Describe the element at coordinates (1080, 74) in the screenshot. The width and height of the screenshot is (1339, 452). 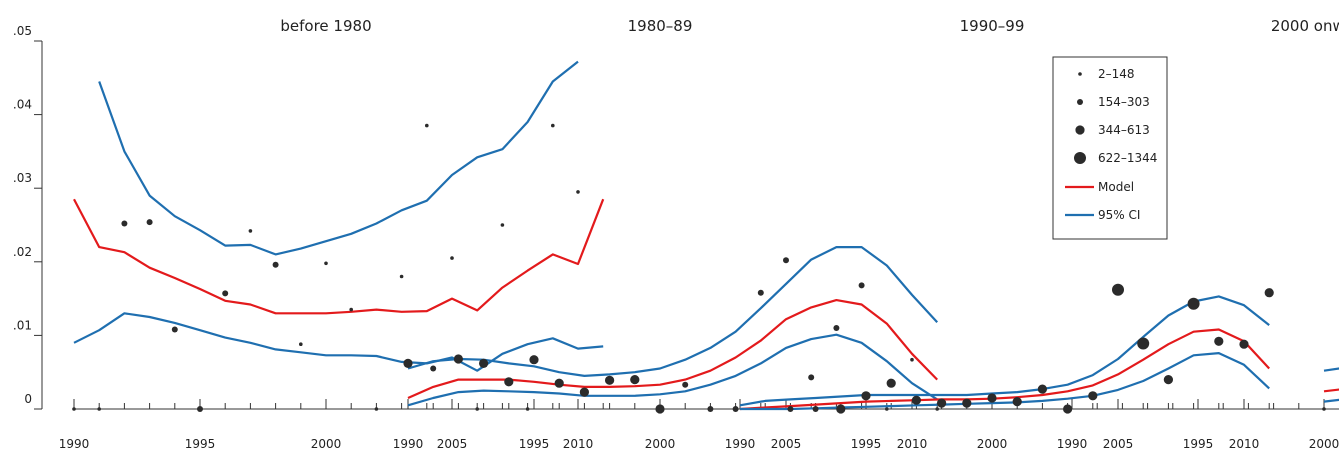
I see `legend-size-1-marker` at that location.